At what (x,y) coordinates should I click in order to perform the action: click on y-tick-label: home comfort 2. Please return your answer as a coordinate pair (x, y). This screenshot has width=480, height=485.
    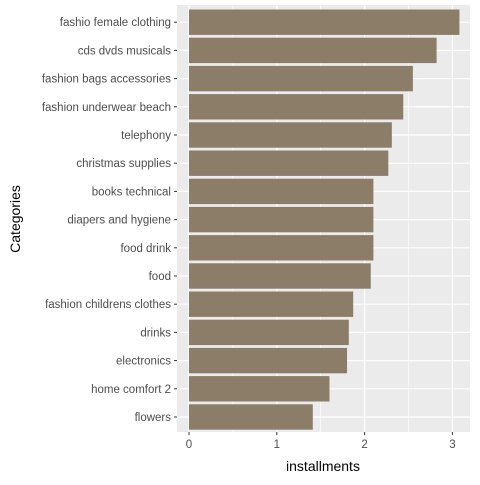
    Looking at the image, I should click on (131, 390).